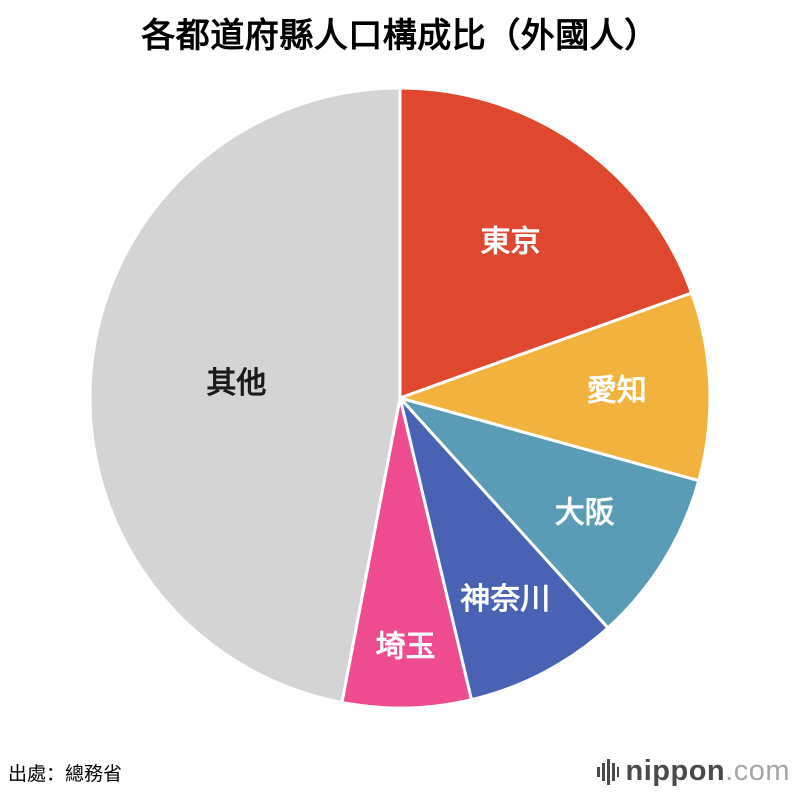 The width and height of the screenshot is (800, 800). What do you see at coordinates (65, 774) in the screenshot?
I see `source-note: 出處：總務省` at bounding box center [65, 774].